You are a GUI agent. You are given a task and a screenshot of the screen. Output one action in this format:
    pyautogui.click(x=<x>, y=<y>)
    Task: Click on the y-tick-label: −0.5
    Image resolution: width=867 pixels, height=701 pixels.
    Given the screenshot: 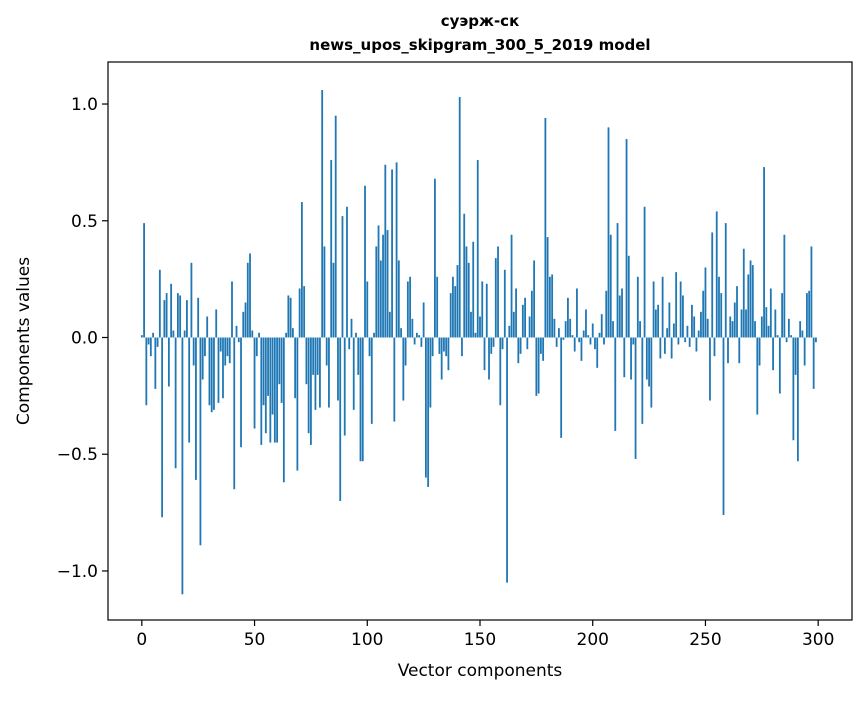 What is the action you would take?
    pyautogui.click(x=77, y=455)
    